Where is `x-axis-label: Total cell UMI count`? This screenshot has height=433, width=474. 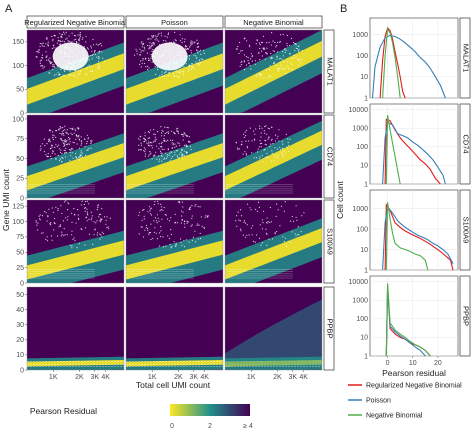
x-axis-label: Total cell UMI count is located at coordinates (173, 385).